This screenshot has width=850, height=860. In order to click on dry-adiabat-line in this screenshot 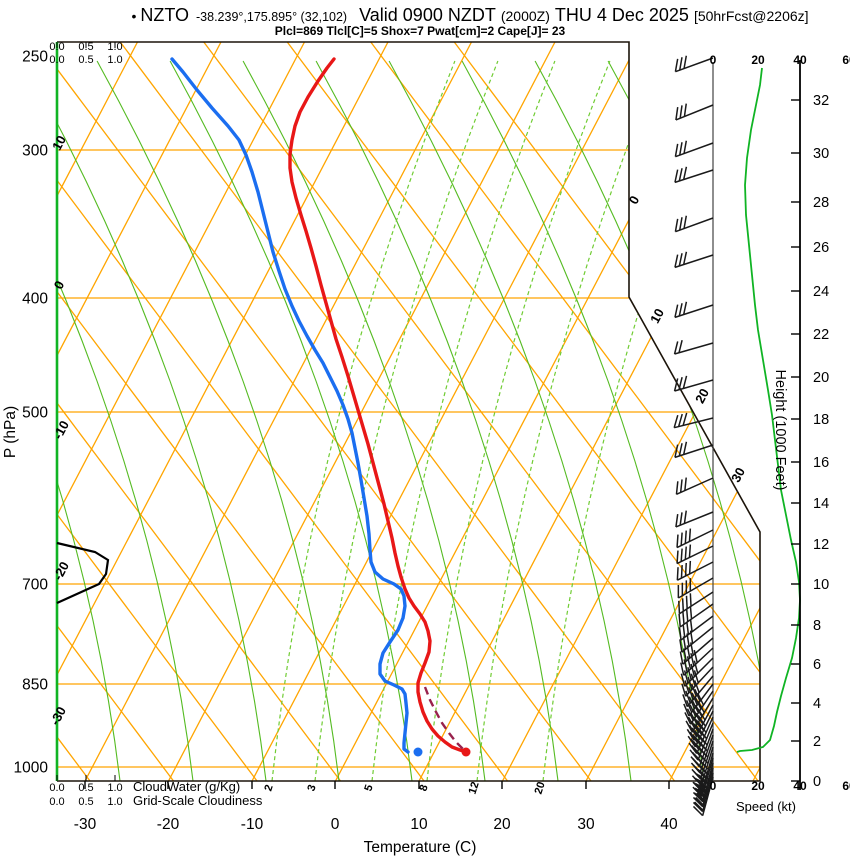, I will do `click(116, 411)`.